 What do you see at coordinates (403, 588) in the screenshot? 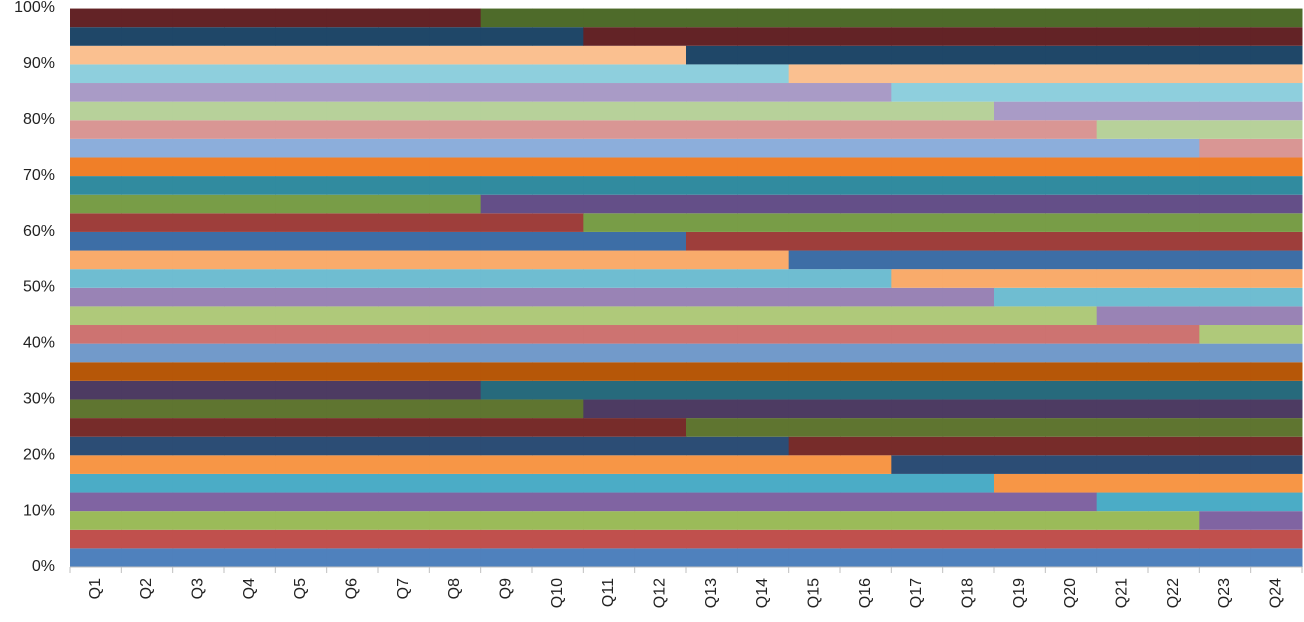
I see `x-tick-label: Q7` at bounding box center [403, 588].